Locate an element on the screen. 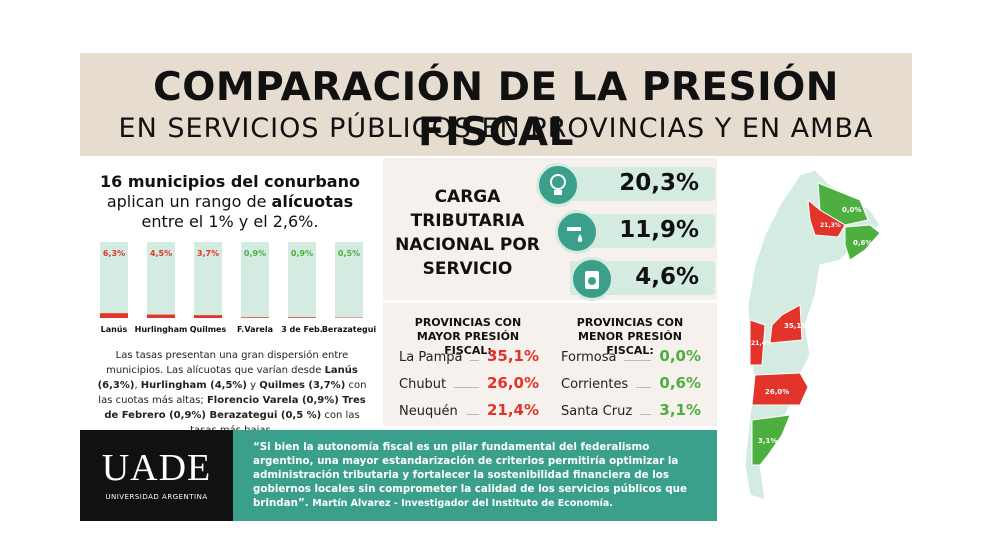 This screenshot has width=992, height=558. note-run: y is located at coordinates (253, 385).